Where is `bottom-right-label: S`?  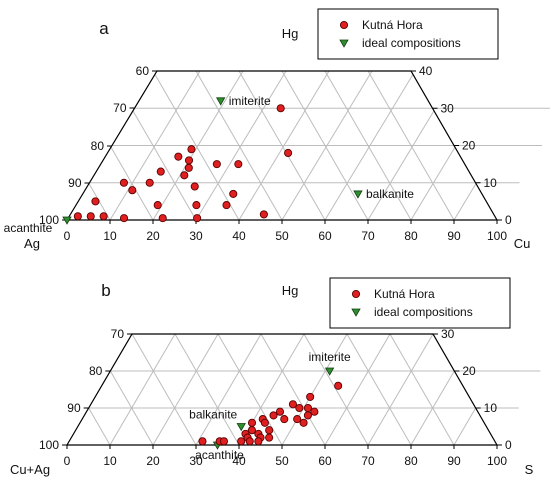
bottom-right-label: S is located at coordinates (529, 469).